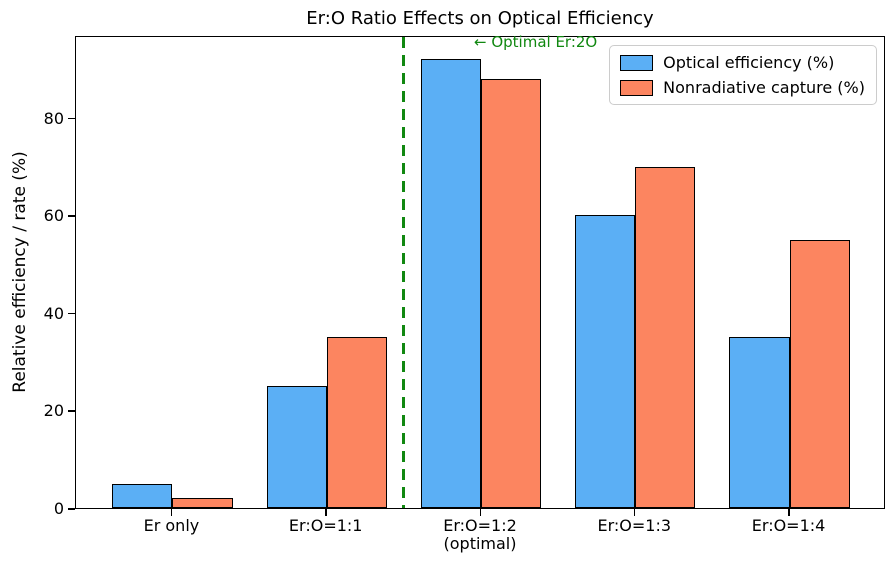  I want to click on x-tick-label: Er:O=1:3, so click(634, 525).